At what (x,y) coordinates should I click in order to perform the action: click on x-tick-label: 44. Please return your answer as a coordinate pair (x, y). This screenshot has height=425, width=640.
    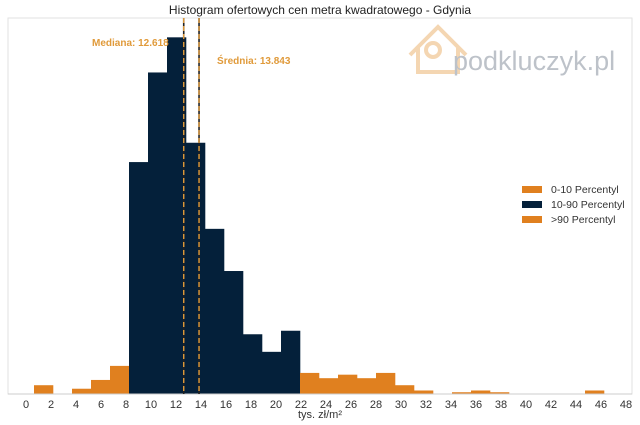
    Looking at the image, I should click on (576, 405).